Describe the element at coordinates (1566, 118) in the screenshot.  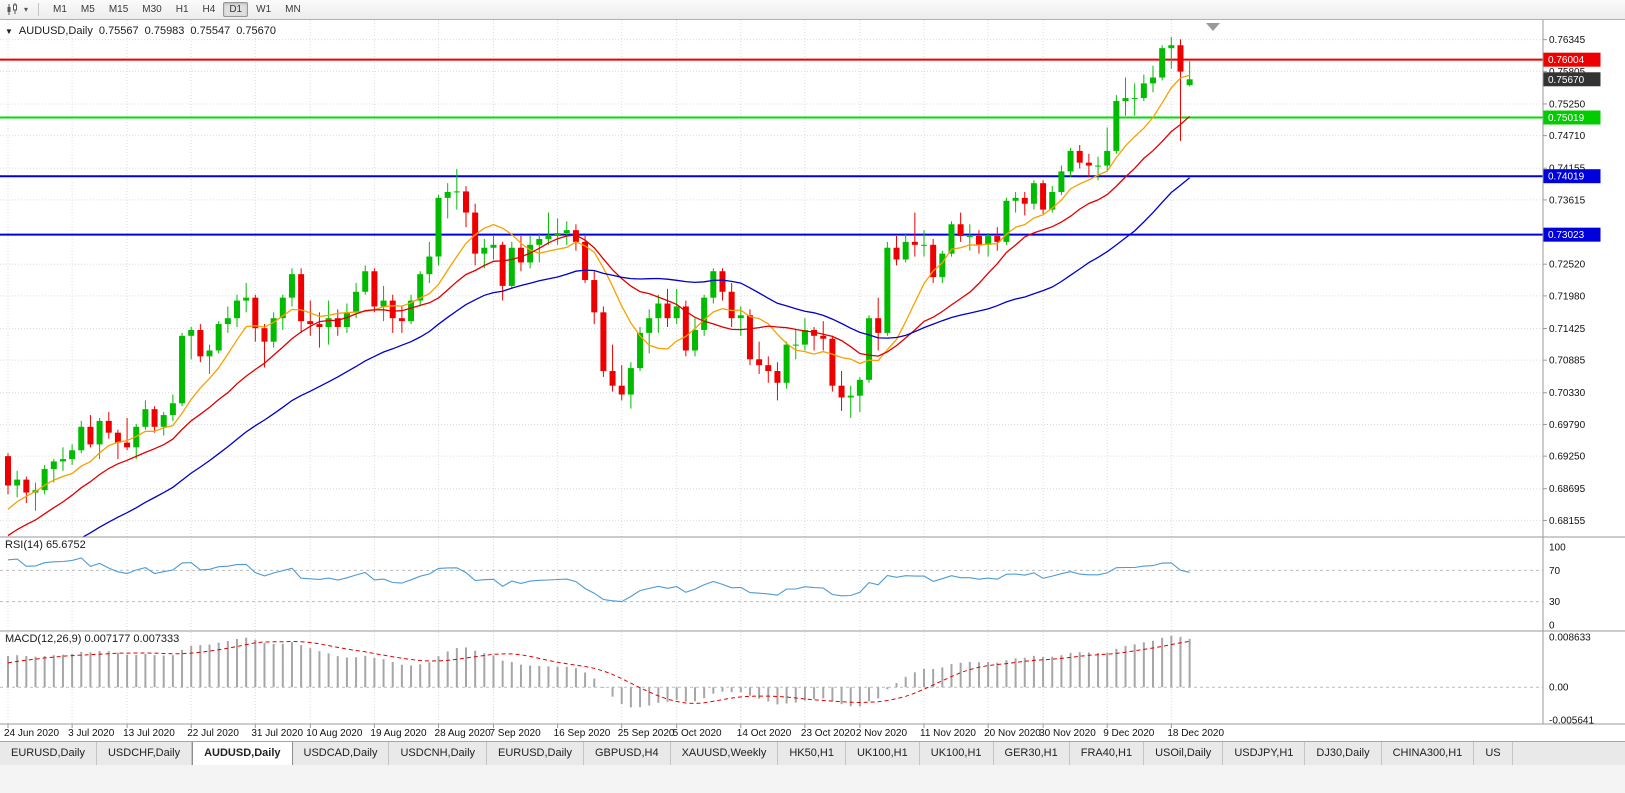
I see `price-tag-label-support-green: 0.75019` at that location.